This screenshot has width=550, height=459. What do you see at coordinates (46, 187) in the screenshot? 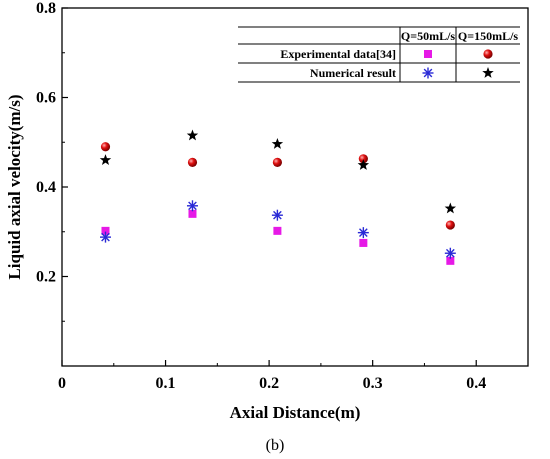
I see `y-tick-label: 0.4` at bounding box center [46, 187].